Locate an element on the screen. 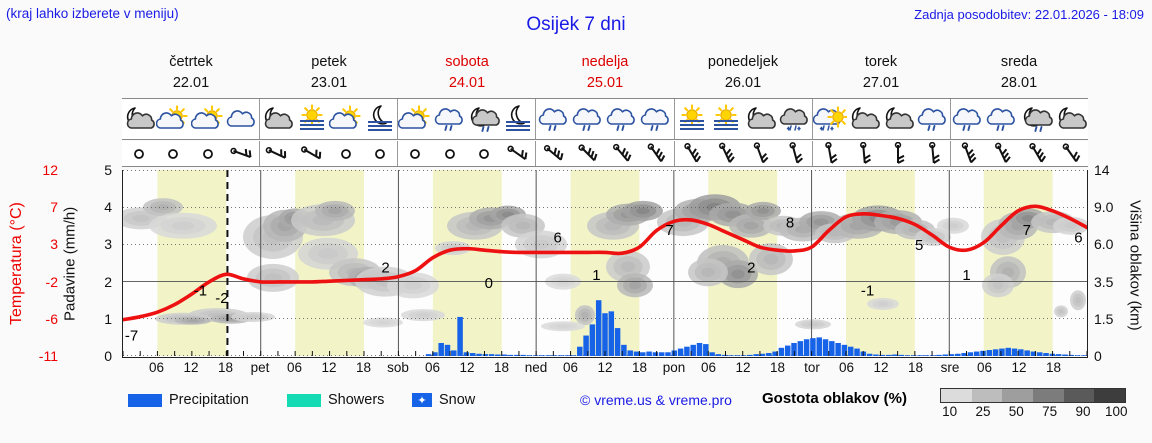  cloud-density-gradient is located at coordinates (1033, 395).